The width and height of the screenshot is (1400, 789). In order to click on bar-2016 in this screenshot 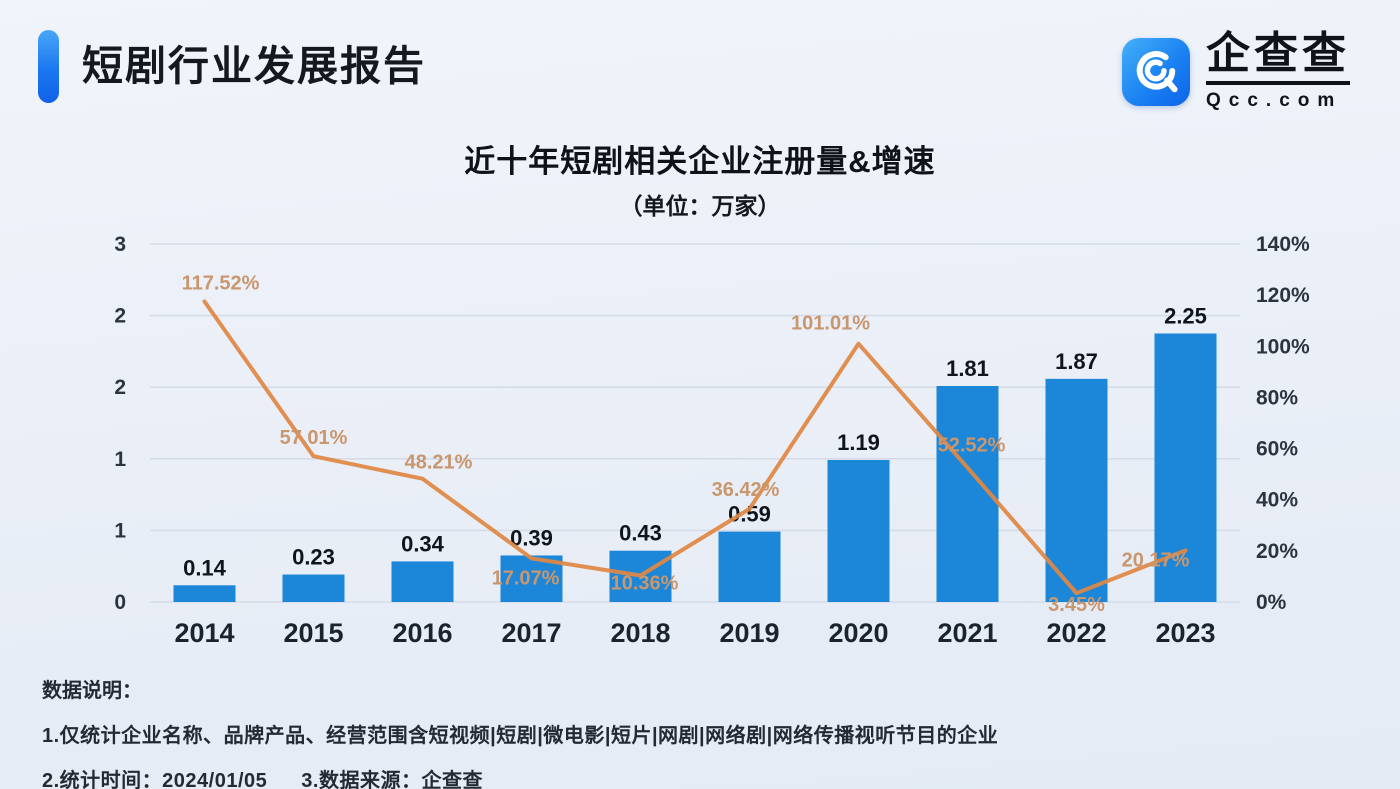, I will do `click(422, 581)`.